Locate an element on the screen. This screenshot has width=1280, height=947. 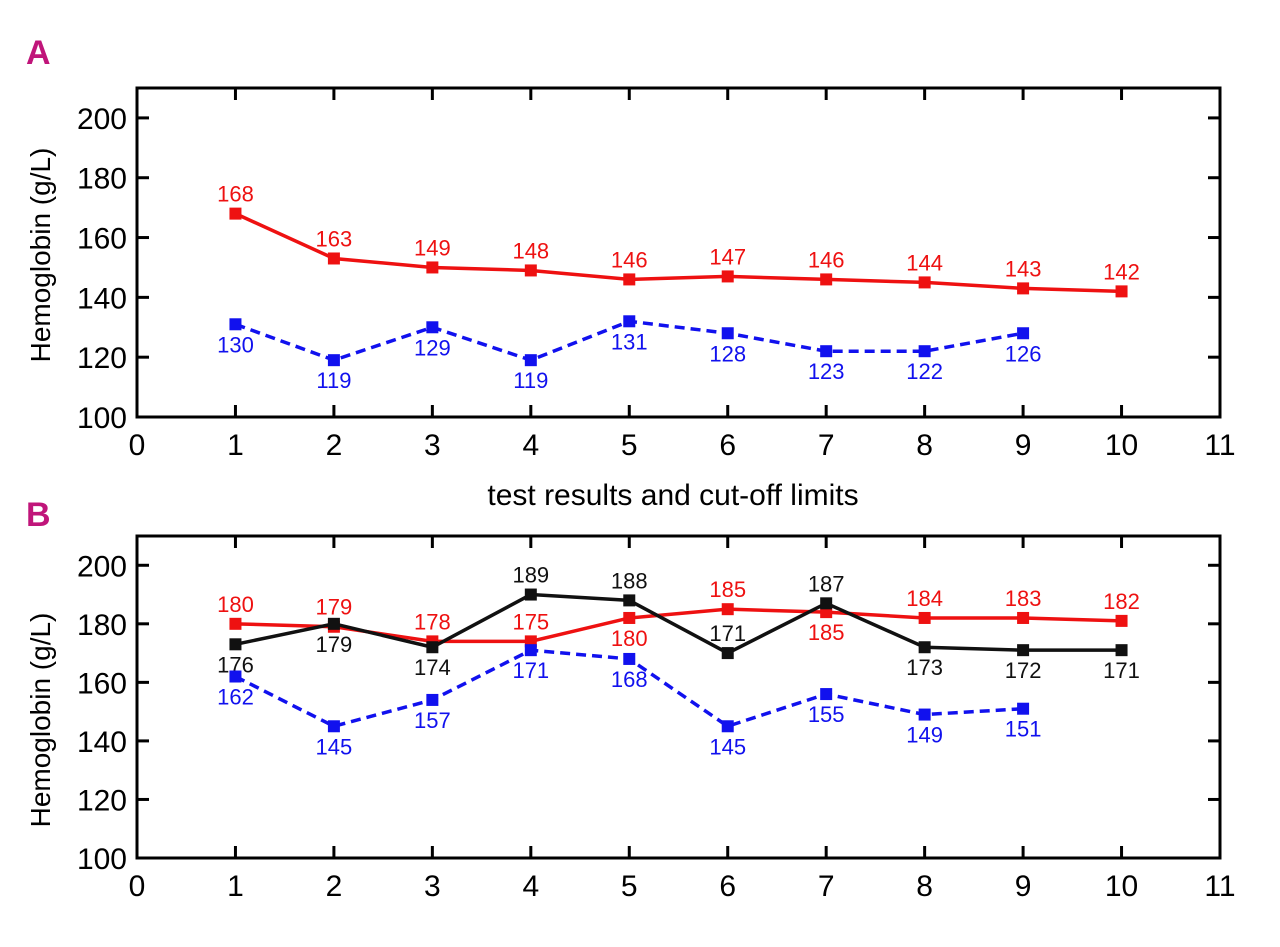
data-label: 178 is located at coordinates (432, 621).